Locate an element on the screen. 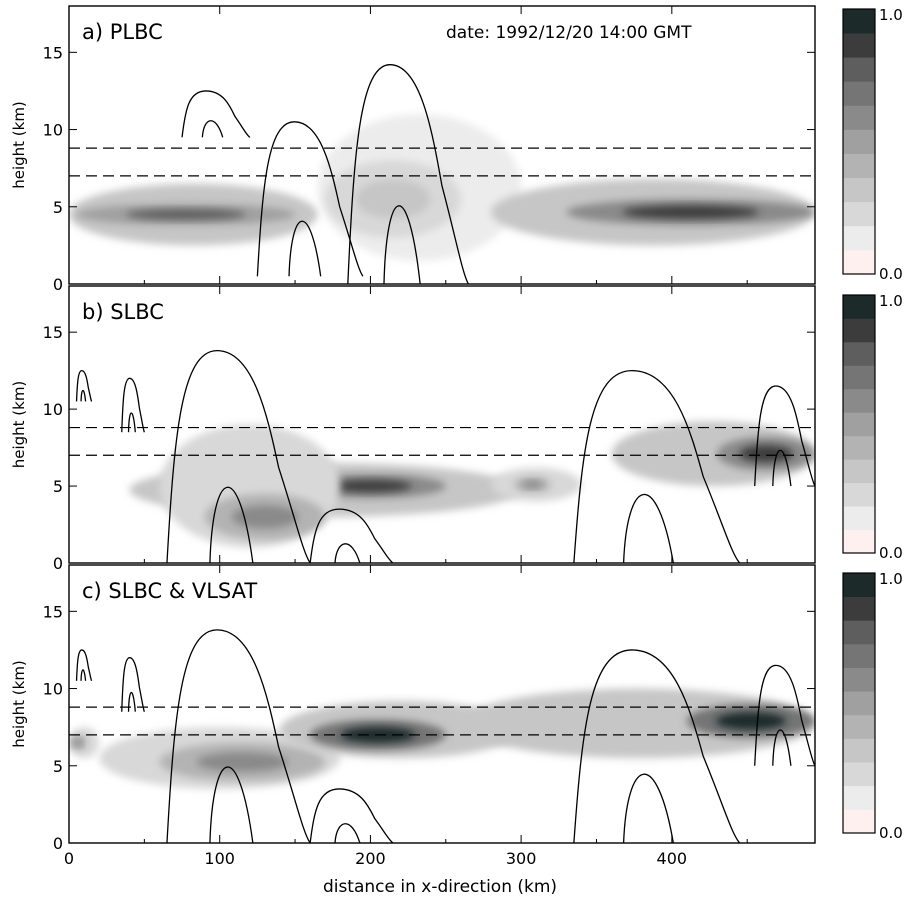 This screenshot has height=897, width=910. x-tick-label: 200 is located at coordinates (370, 858).